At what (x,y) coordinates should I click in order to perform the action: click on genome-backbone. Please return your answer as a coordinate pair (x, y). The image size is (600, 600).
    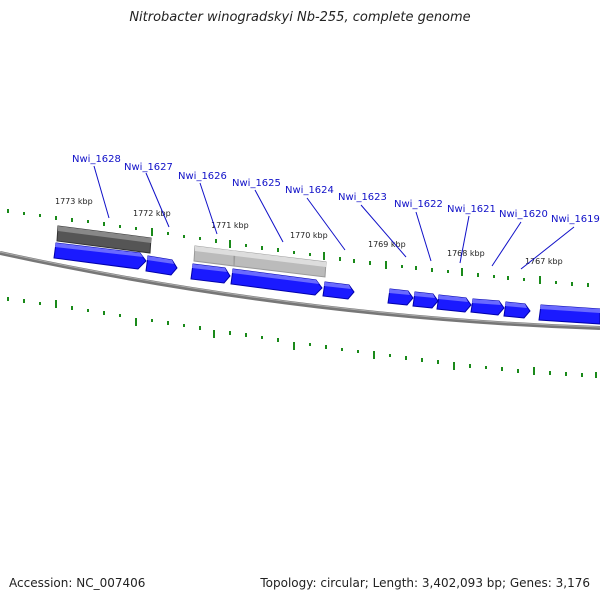
    Looking at the image, I should click on (300, 290).